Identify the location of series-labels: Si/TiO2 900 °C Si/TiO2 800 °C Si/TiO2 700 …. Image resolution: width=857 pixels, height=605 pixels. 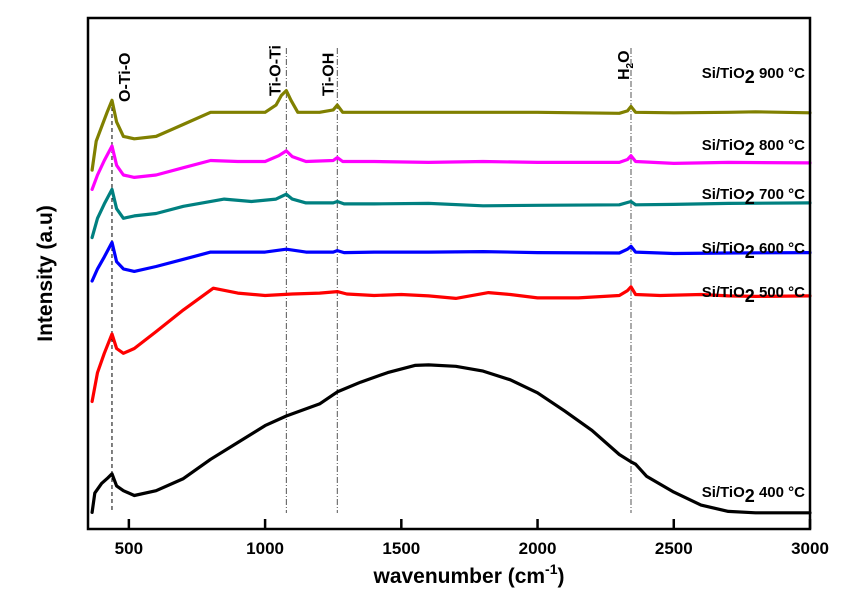
(753, 285).